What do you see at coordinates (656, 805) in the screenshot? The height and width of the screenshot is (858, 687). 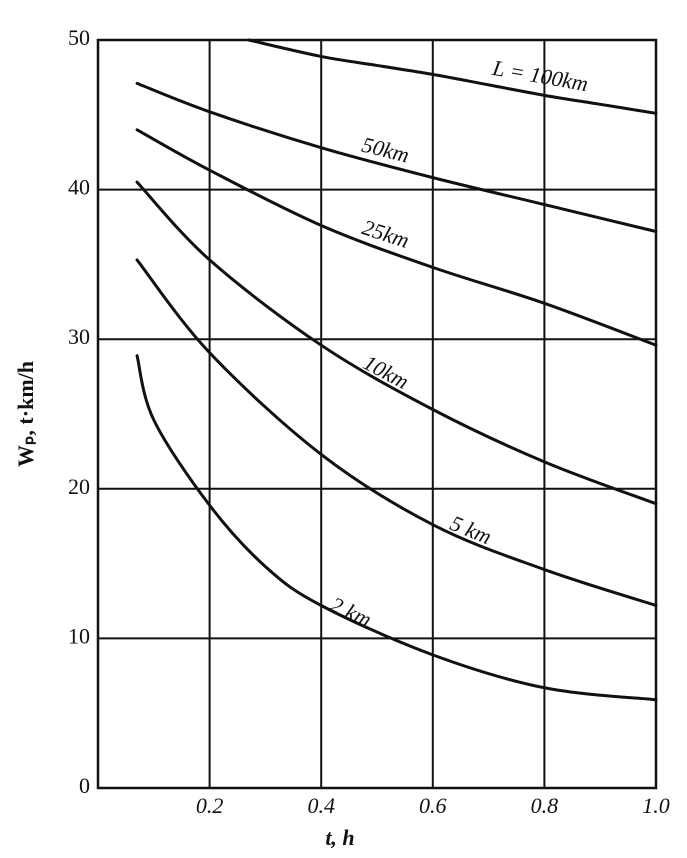 I see `x-tick-label: 1.0` at bounding box center [656, 805].